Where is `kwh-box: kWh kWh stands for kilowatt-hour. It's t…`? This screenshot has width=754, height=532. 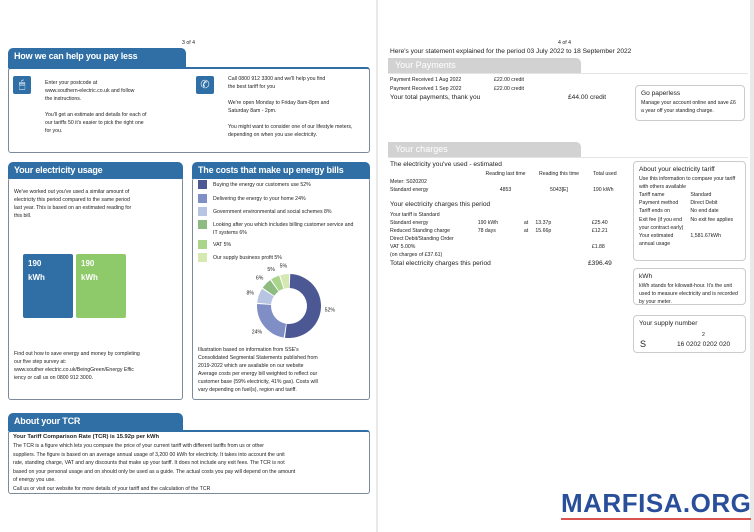
kwh-box: kWh kWh stands for kilowatt-hour. It's t… is located at coordinates (689, 286).